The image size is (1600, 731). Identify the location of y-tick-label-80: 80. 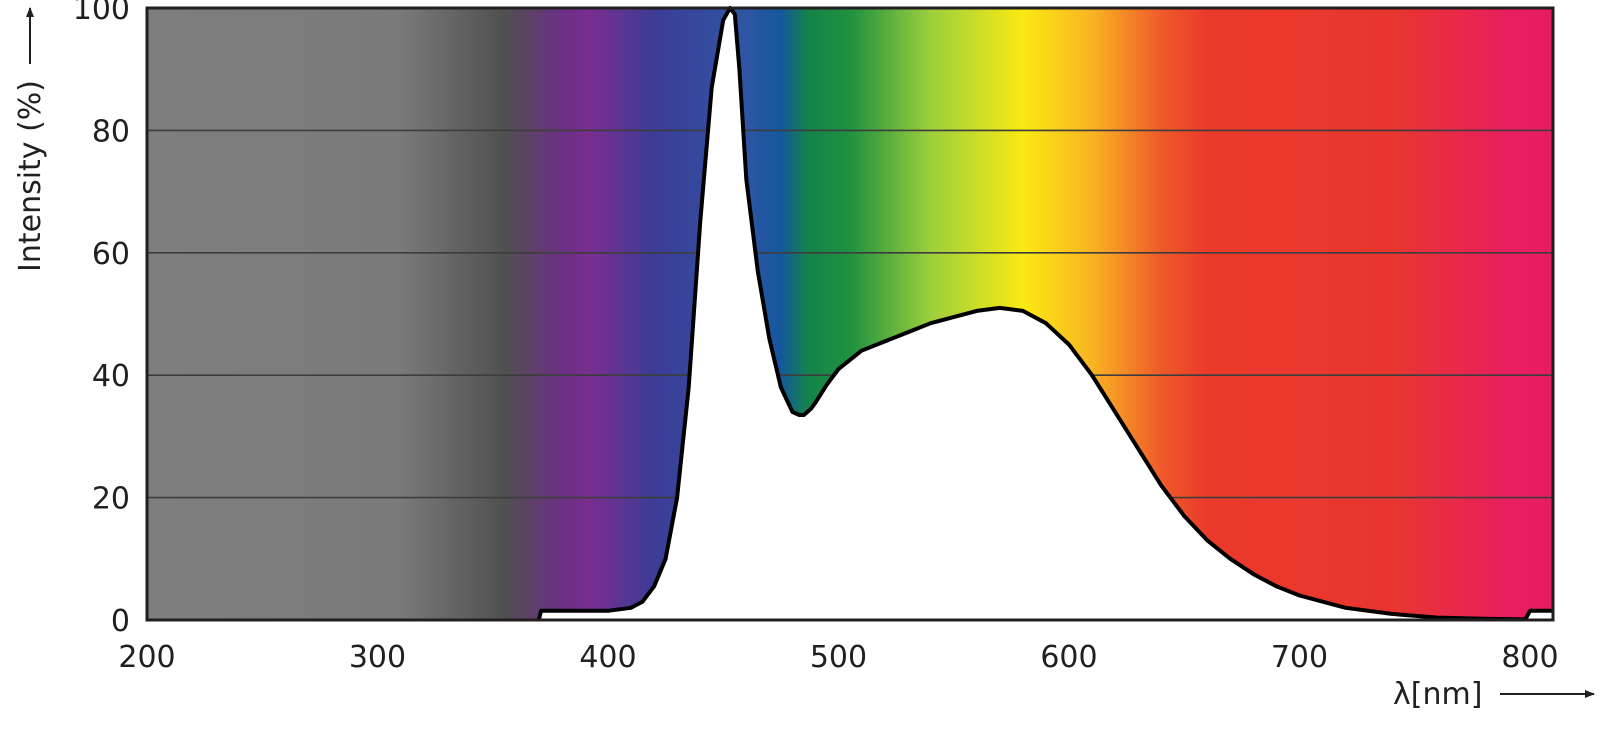
(111, 131).